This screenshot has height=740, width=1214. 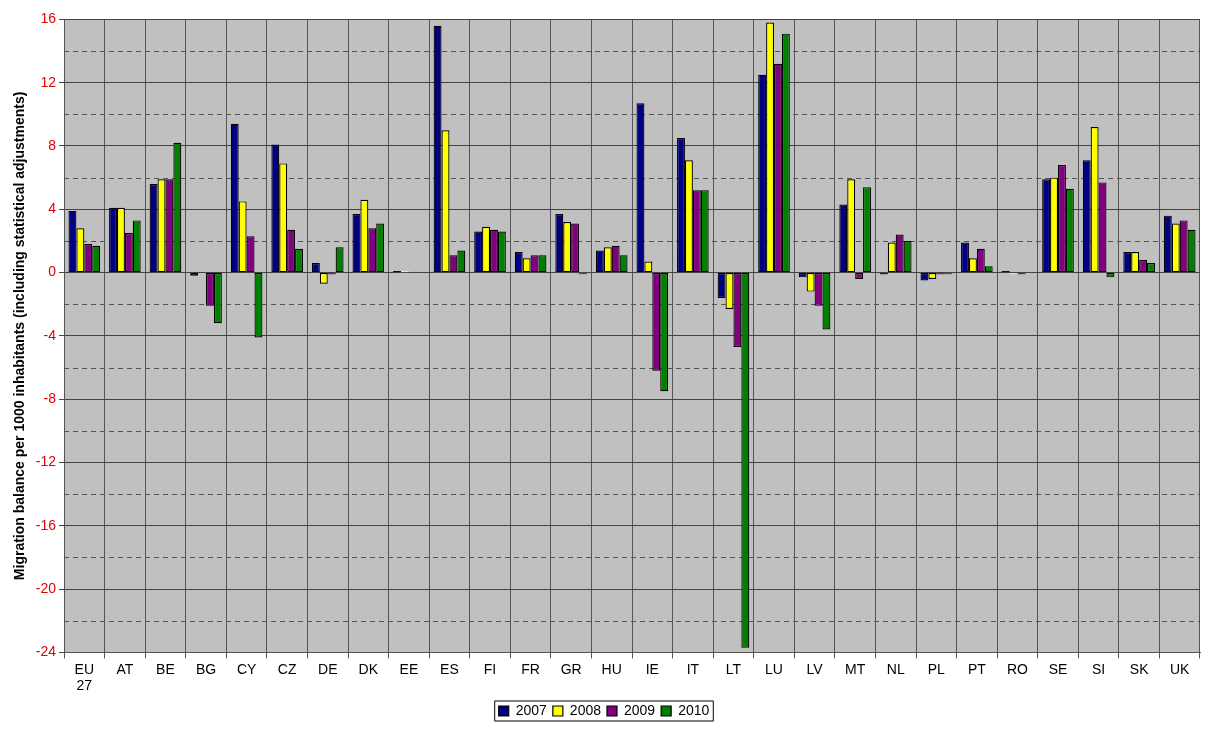 What do you see at coordinates (815, 668) in the screenshot?
I see `x-tick-label: LV` at bounding box center [815, 668].